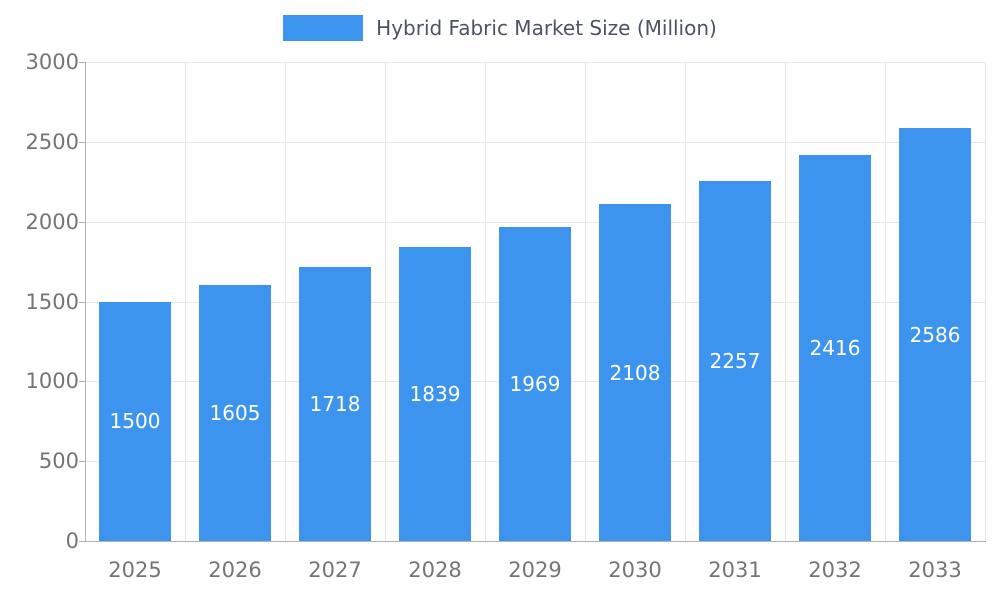  I want to click on y-axis-tick-label: 3000, so click(52, 62).